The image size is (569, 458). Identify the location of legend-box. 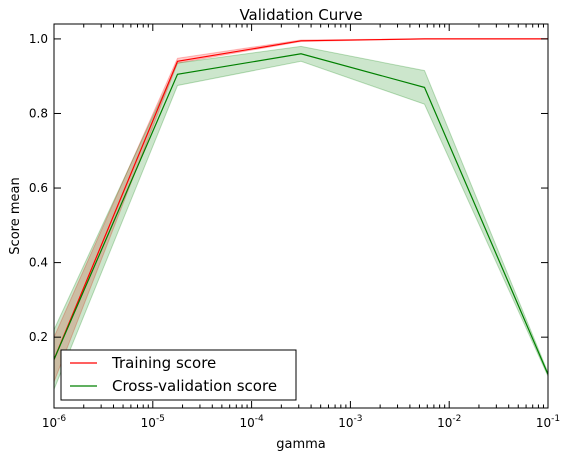
(178, 375).